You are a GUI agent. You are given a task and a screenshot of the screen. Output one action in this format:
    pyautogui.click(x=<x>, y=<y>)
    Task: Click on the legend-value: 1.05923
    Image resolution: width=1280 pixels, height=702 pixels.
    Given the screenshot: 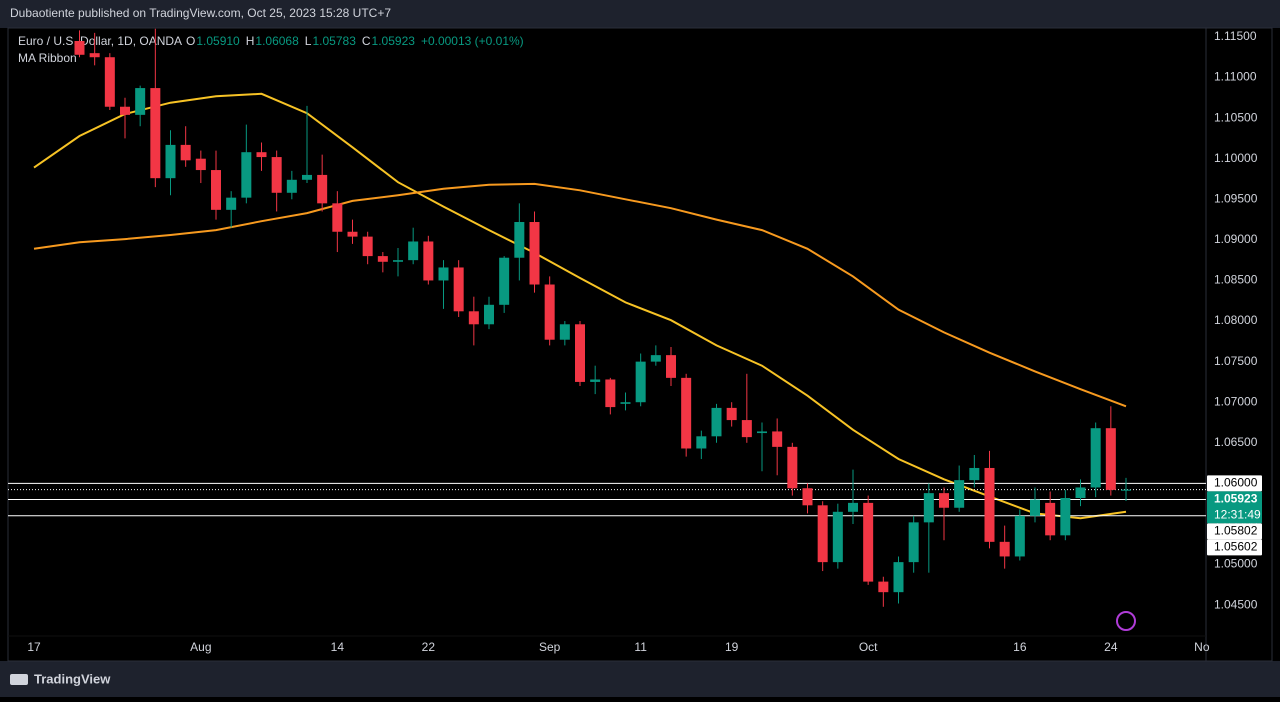 What is the action you would take?
    pyautogui.click(x=394, y=41)
    